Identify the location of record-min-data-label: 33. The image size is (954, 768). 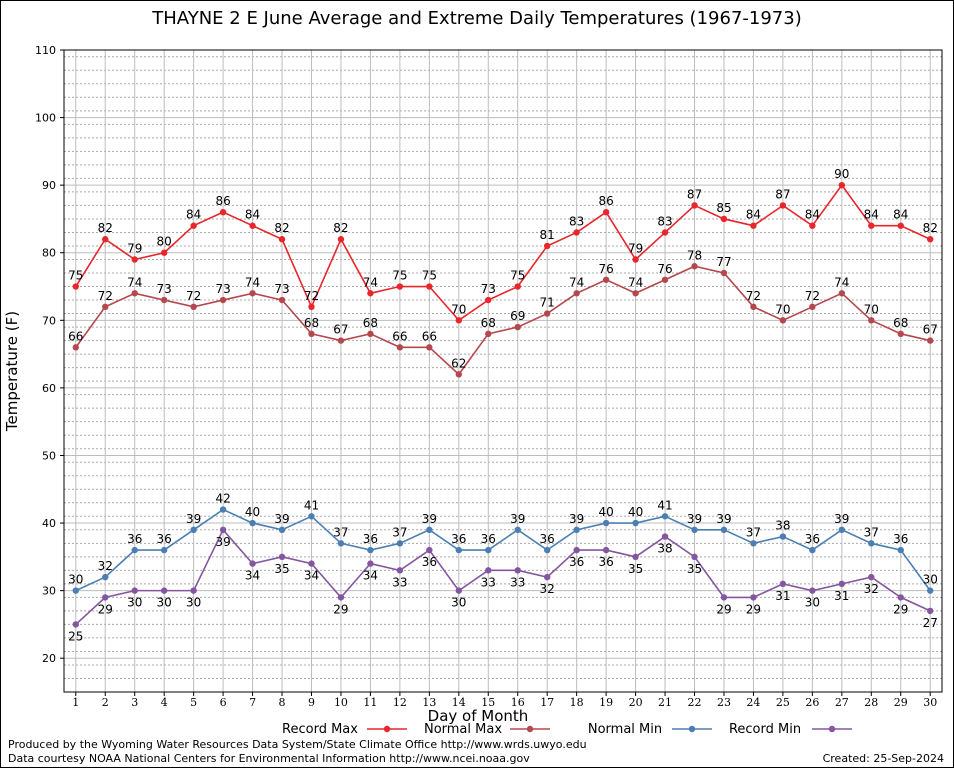
(399, 582).